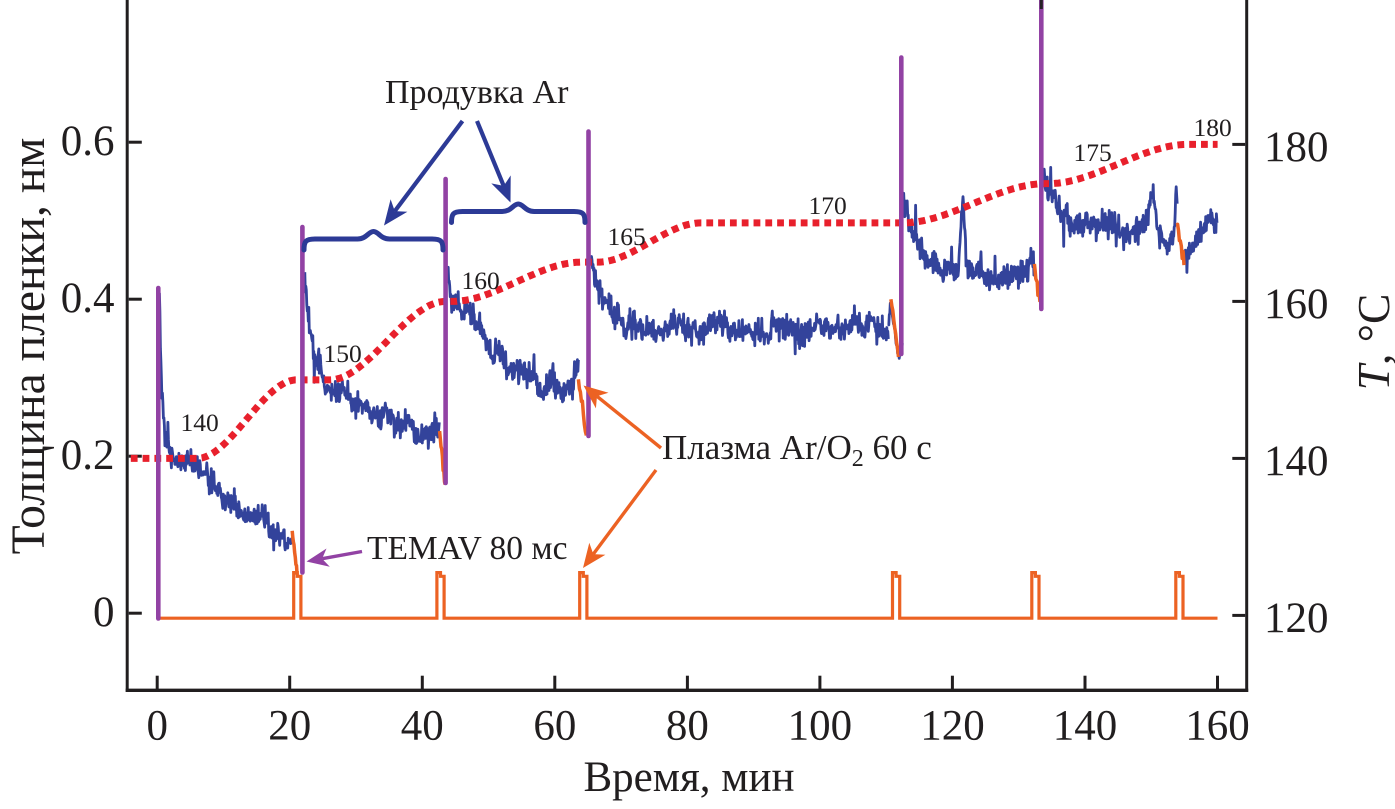 The width and height of the screenshot is (1395, 809). I want to click on svg-text: Время, мин, so click(689, 777).